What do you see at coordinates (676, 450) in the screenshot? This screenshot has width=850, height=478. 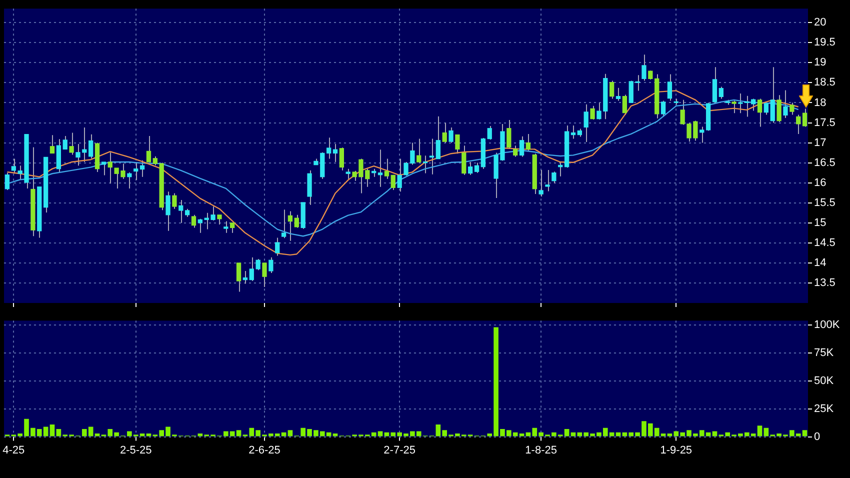 I see `x-tick-label: 1-9-25` at bounding box center [676, 450].